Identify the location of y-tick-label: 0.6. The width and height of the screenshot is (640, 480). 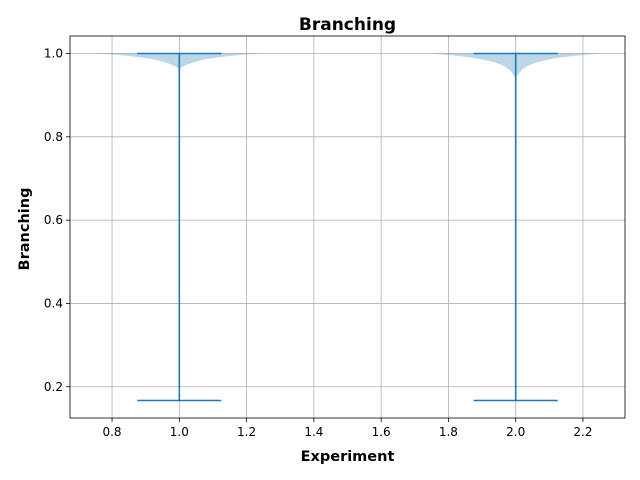
(53, 220).